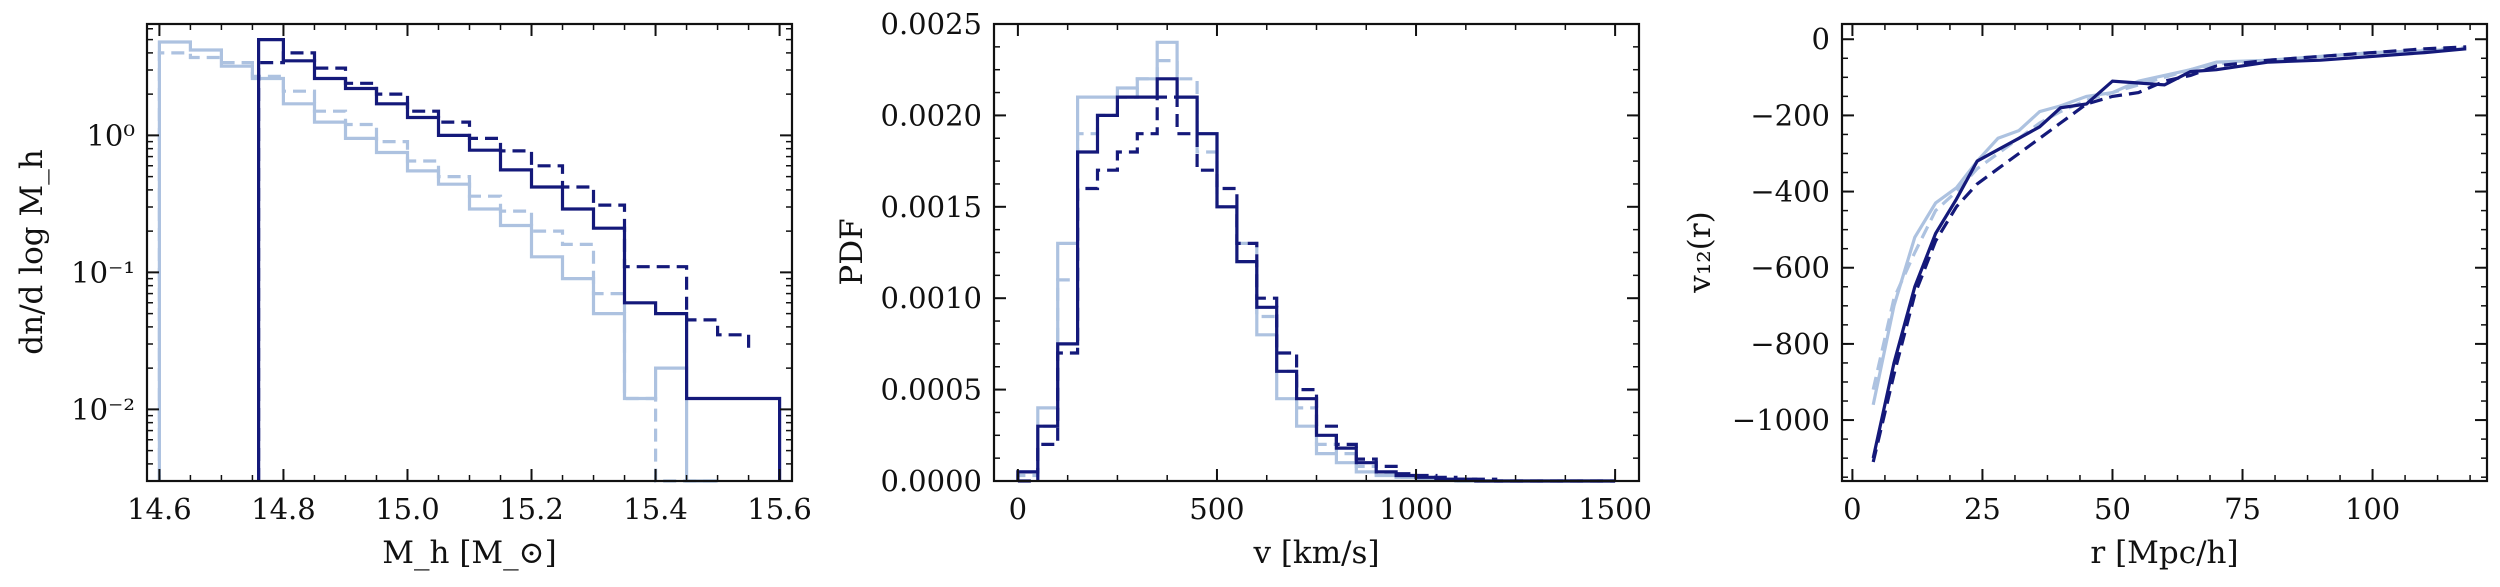 The image size is (2500, 587). What do you see at coordinates (655, 509) in the screenshot?
I see `x-tick-label: 15.4` at bounding box center [655, 509].